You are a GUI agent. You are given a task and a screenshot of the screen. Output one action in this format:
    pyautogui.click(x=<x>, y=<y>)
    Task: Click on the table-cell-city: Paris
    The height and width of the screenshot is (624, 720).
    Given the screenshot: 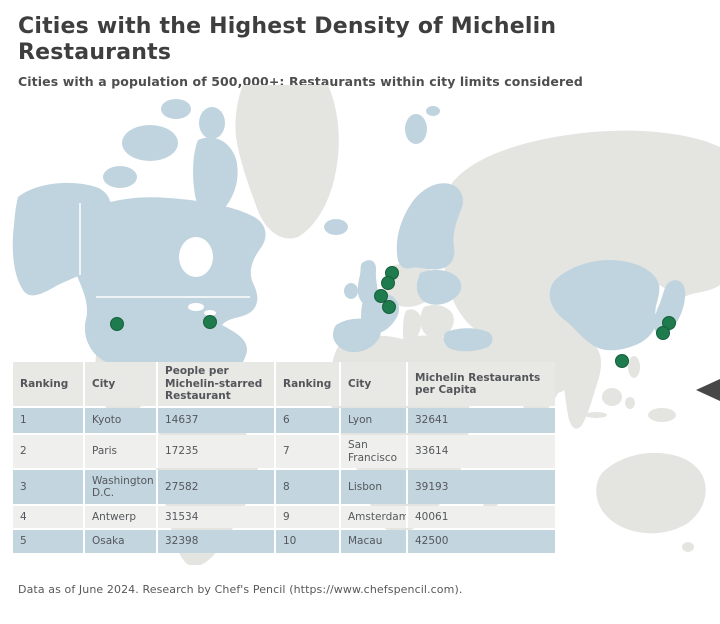 What is the action you would take?
    pyautogui.click(x=119, y=451)
    